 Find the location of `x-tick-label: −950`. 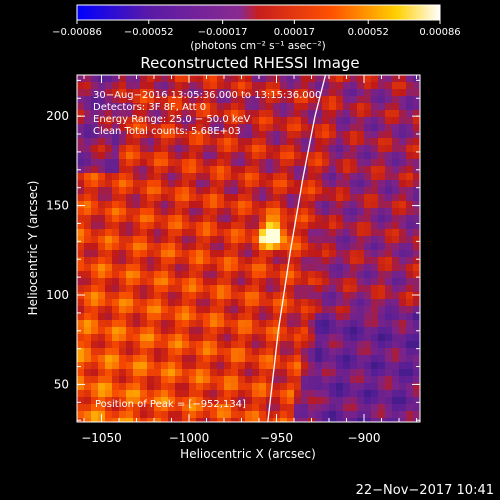

x-tick-label: −950 is located at coordinates (276, 438).